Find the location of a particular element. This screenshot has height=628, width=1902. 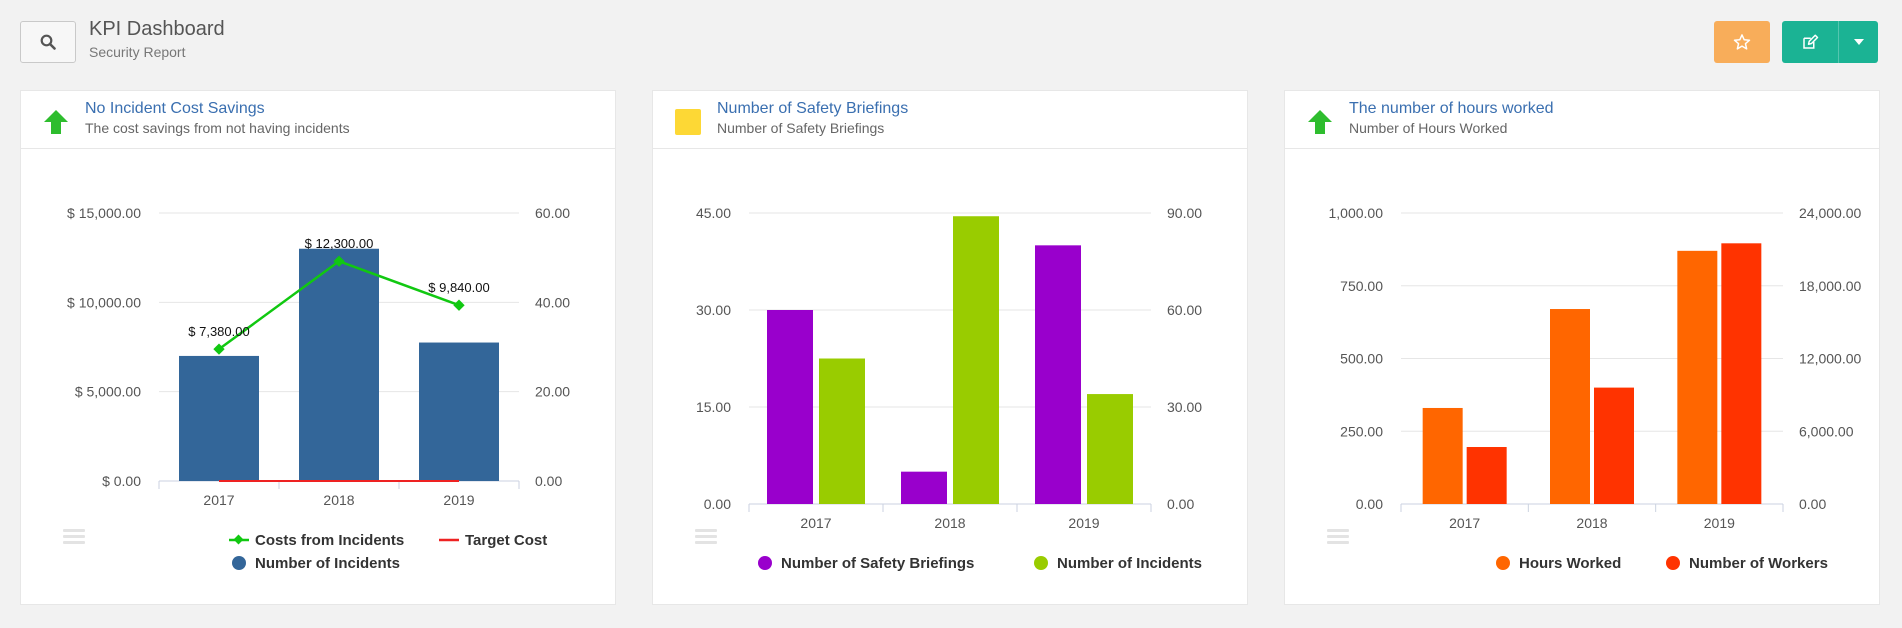

legend-label: Costs from Incidents is located at coordinates (329, 540).